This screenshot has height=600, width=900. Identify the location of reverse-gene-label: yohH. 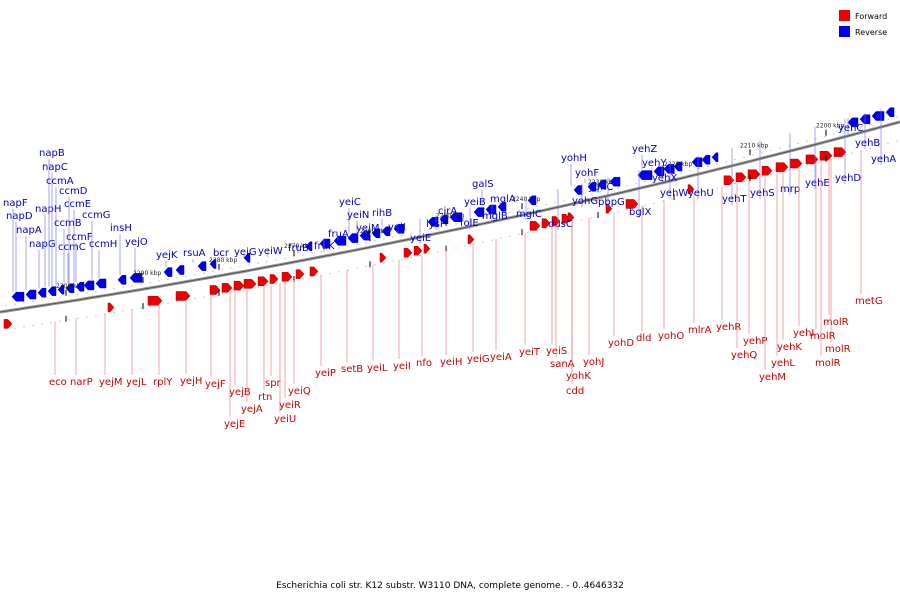
(574, 158).